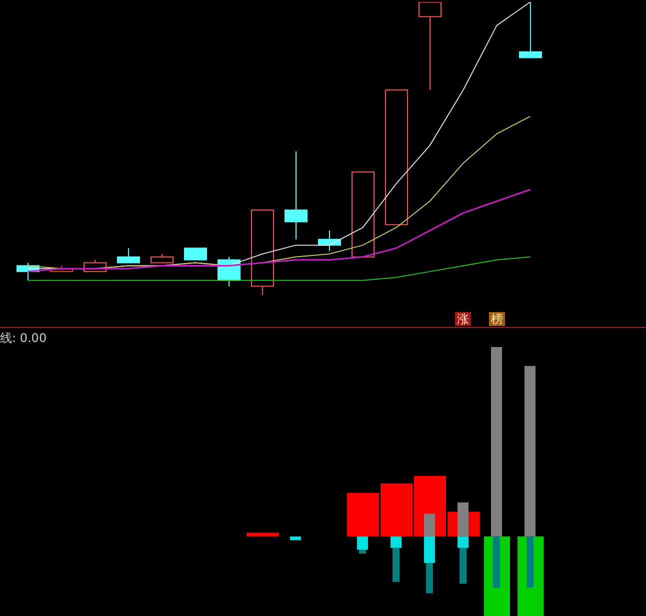 This screenshot has height=616, width=646. What do you see at coordinates (23, 338) in the screenshot?
I see `chart-title: 线: 0.00` at bounding box center [23, 338].